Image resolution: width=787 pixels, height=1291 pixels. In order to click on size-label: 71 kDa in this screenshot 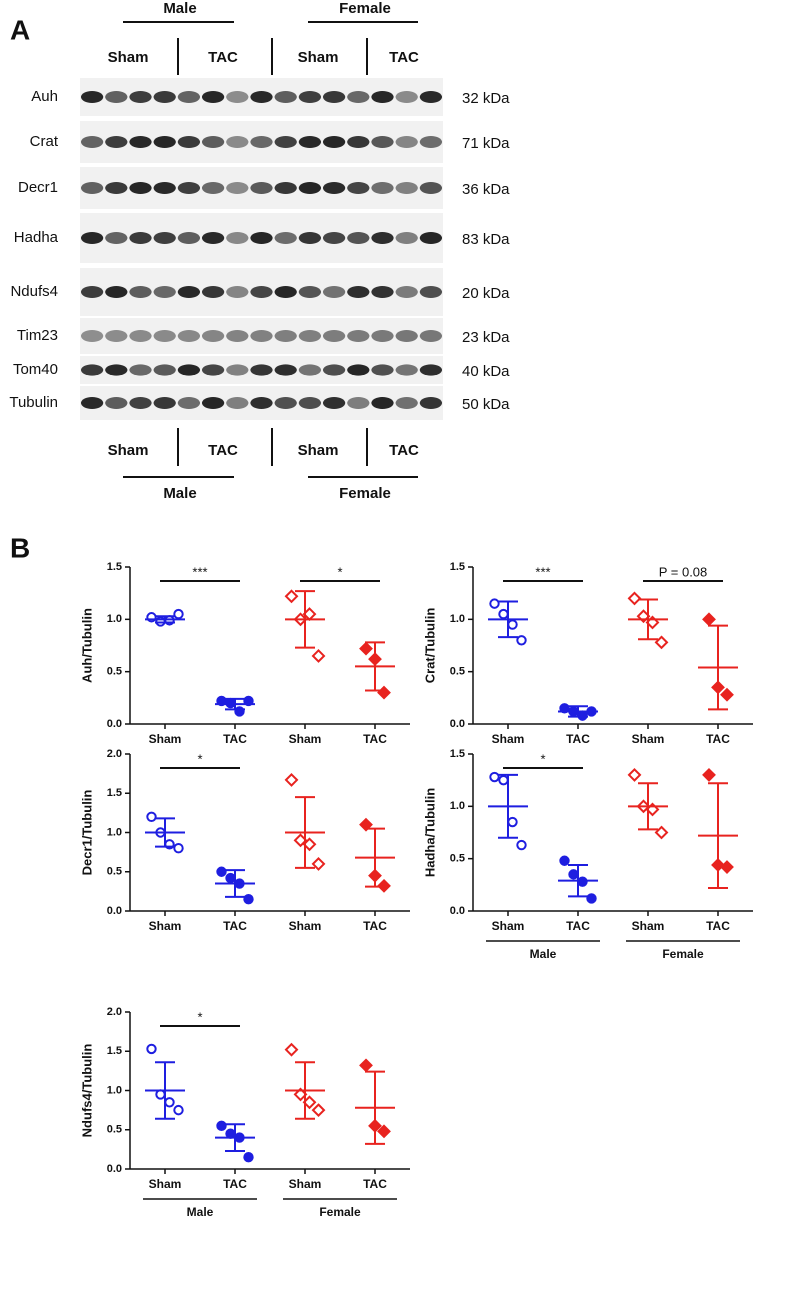, I will do `click(486, 143)`.